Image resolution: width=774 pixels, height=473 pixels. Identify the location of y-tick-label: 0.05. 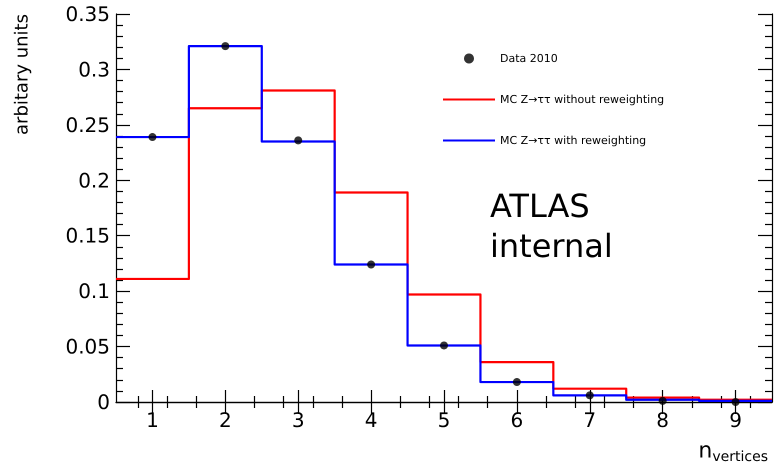
(87, 346).